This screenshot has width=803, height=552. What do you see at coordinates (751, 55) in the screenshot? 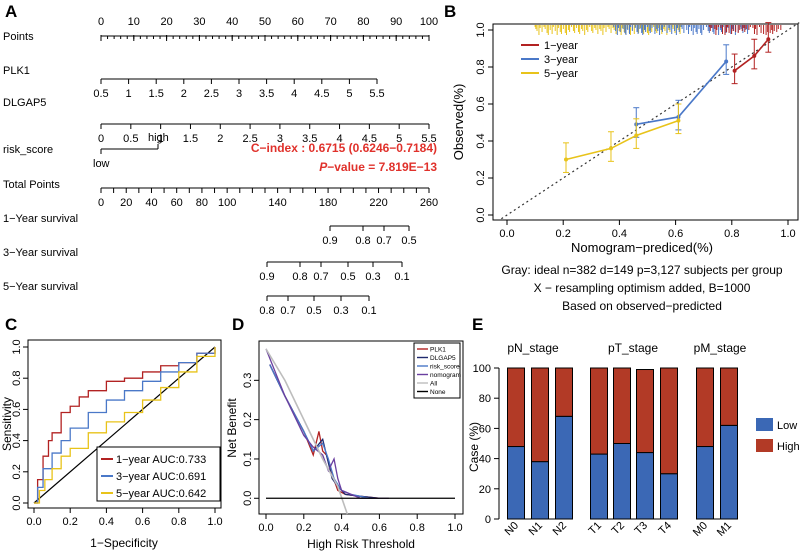
I see `calibration-series-line` at bounding box center [751, 55].